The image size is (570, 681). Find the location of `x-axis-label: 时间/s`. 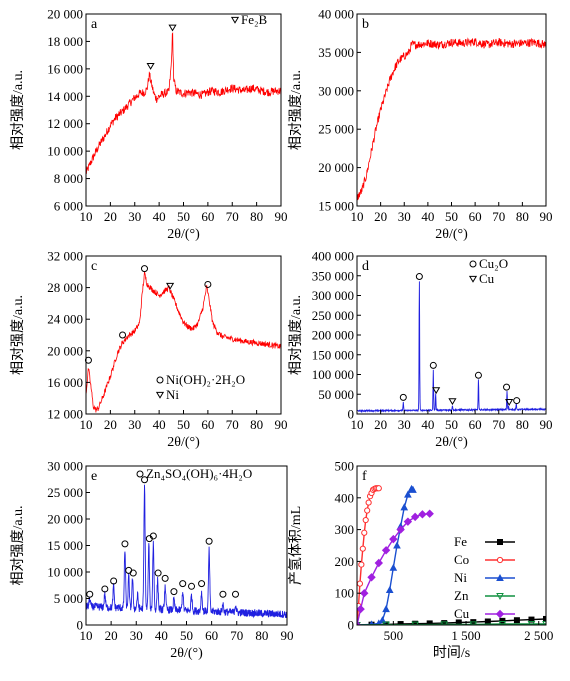

x-axis-label: 时间/s is located at coordinates (451, 653).